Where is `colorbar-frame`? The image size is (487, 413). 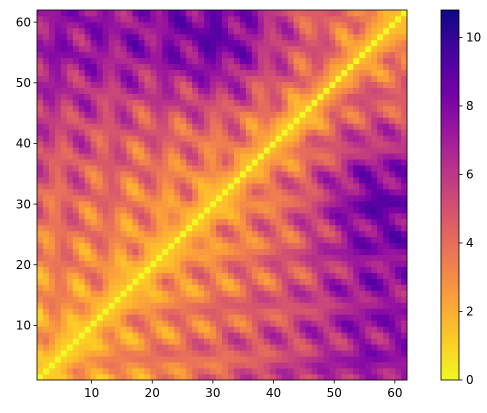 colorbar-frame is located at coordinates (450, 195).